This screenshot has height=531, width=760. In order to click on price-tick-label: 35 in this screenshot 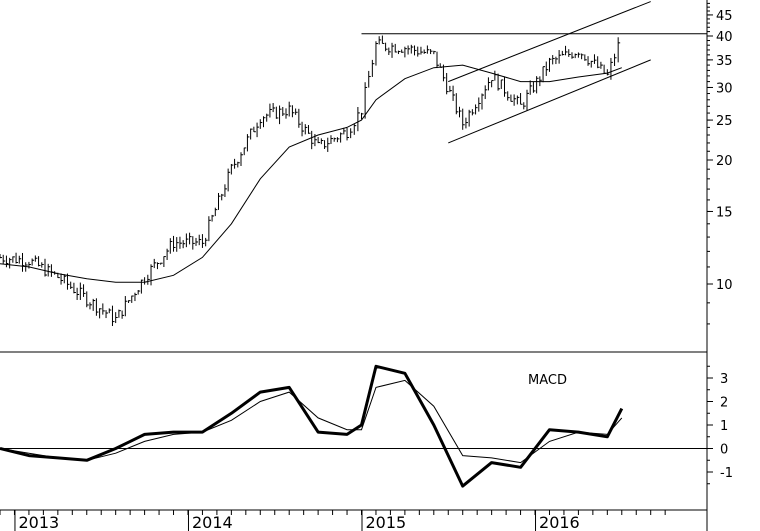, I will do `click(724, 61)`.